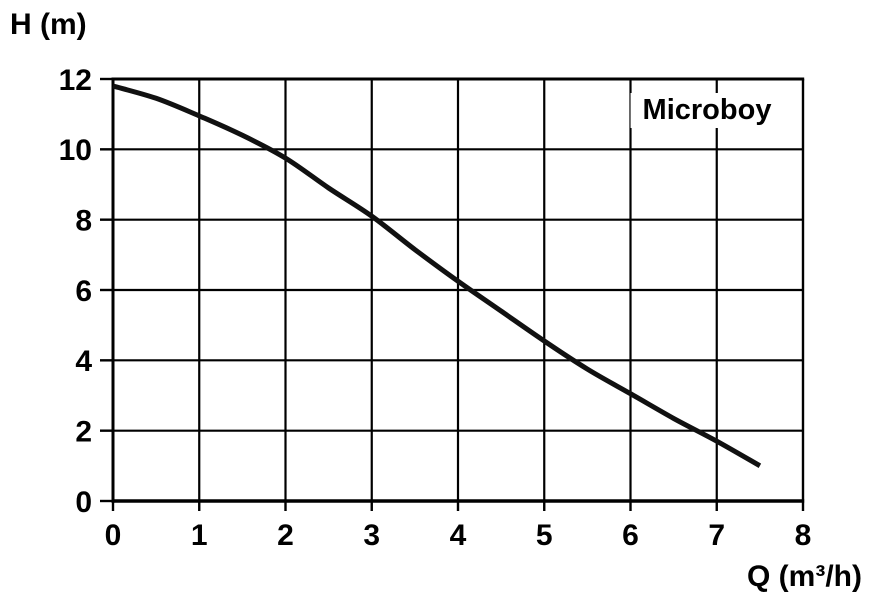 The width and height of the screenshot is (870, 614). Describe the element at coordinates (83, 431) in the screenshot. I see `y-tick-label: 2` at that location.